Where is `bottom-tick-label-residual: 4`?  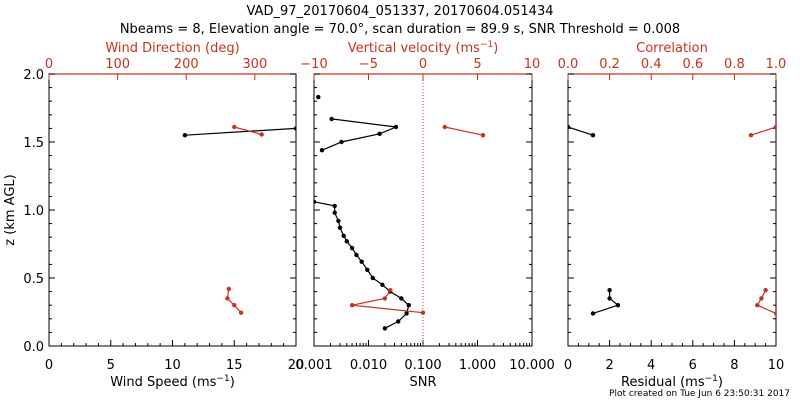 bottom-tick-label-residual: 4 is located at coordinates (651, 365).